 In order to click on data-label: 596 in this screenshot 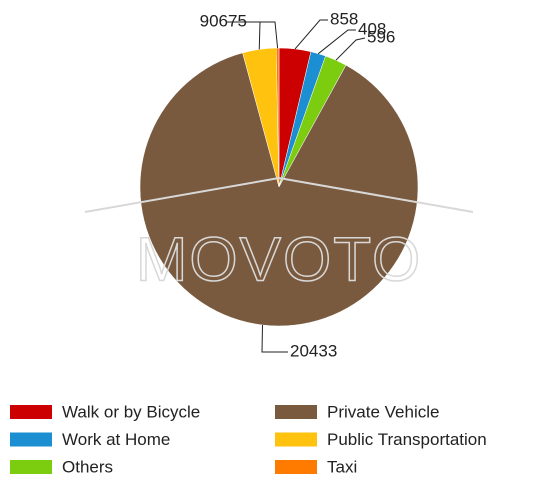, I will do `click(381, 36)`.